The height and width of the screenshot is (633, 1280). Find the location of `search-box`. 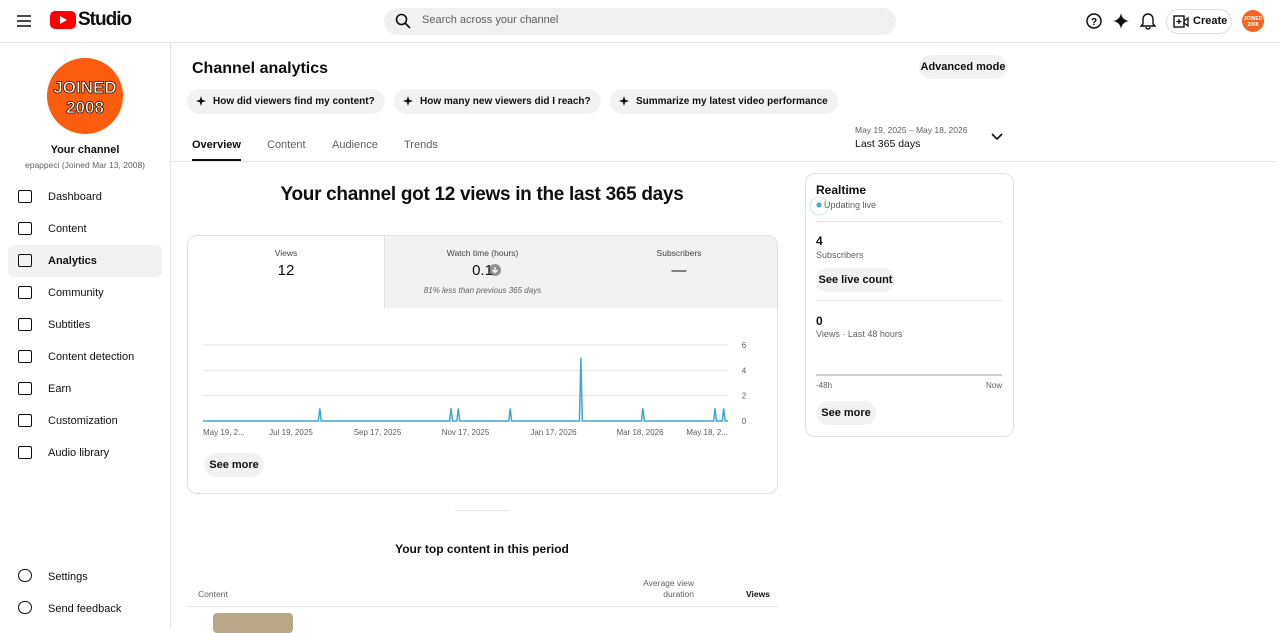

search-box is located at coordinates (640, 21).